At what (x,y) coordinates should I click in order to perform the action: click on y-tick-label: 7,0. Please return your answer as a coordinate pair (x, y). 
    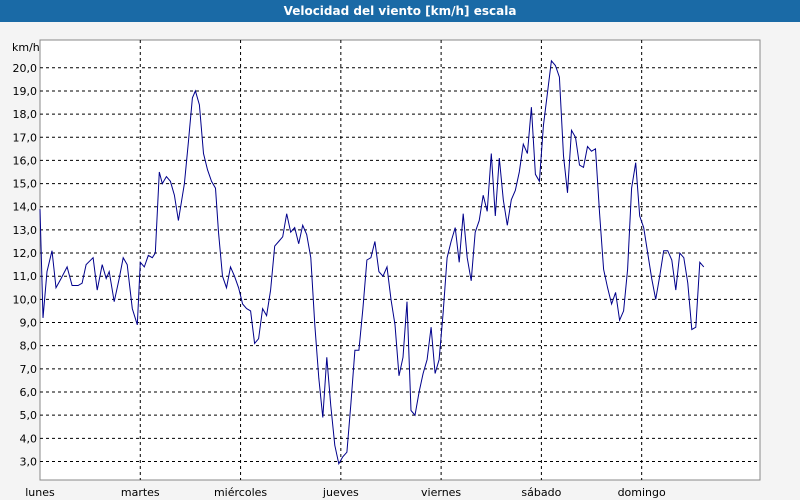
    Looking at the image, I should click on (29, 369).